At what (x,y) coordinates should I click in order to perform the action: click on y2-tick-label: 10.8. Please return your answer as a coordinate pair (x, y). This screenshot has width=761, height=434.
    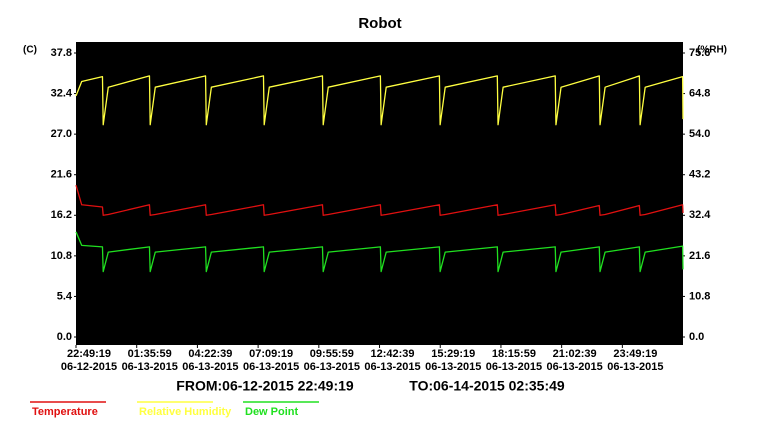
    Looking at the image, I should click on (699, 296).